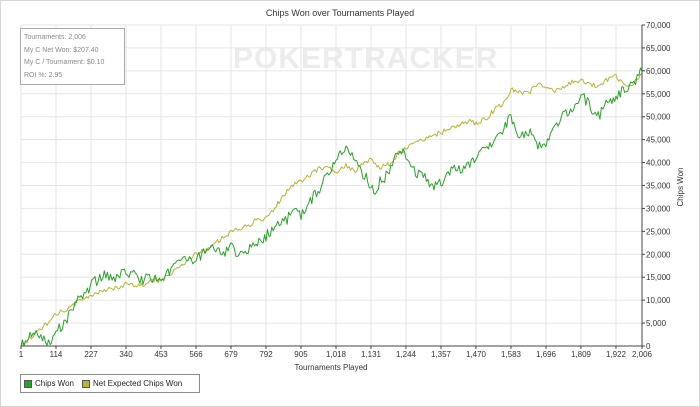  Describe the element at coordinates (85, 383) in the screenshot. I see `legend-swatch-net-expected` at that location.